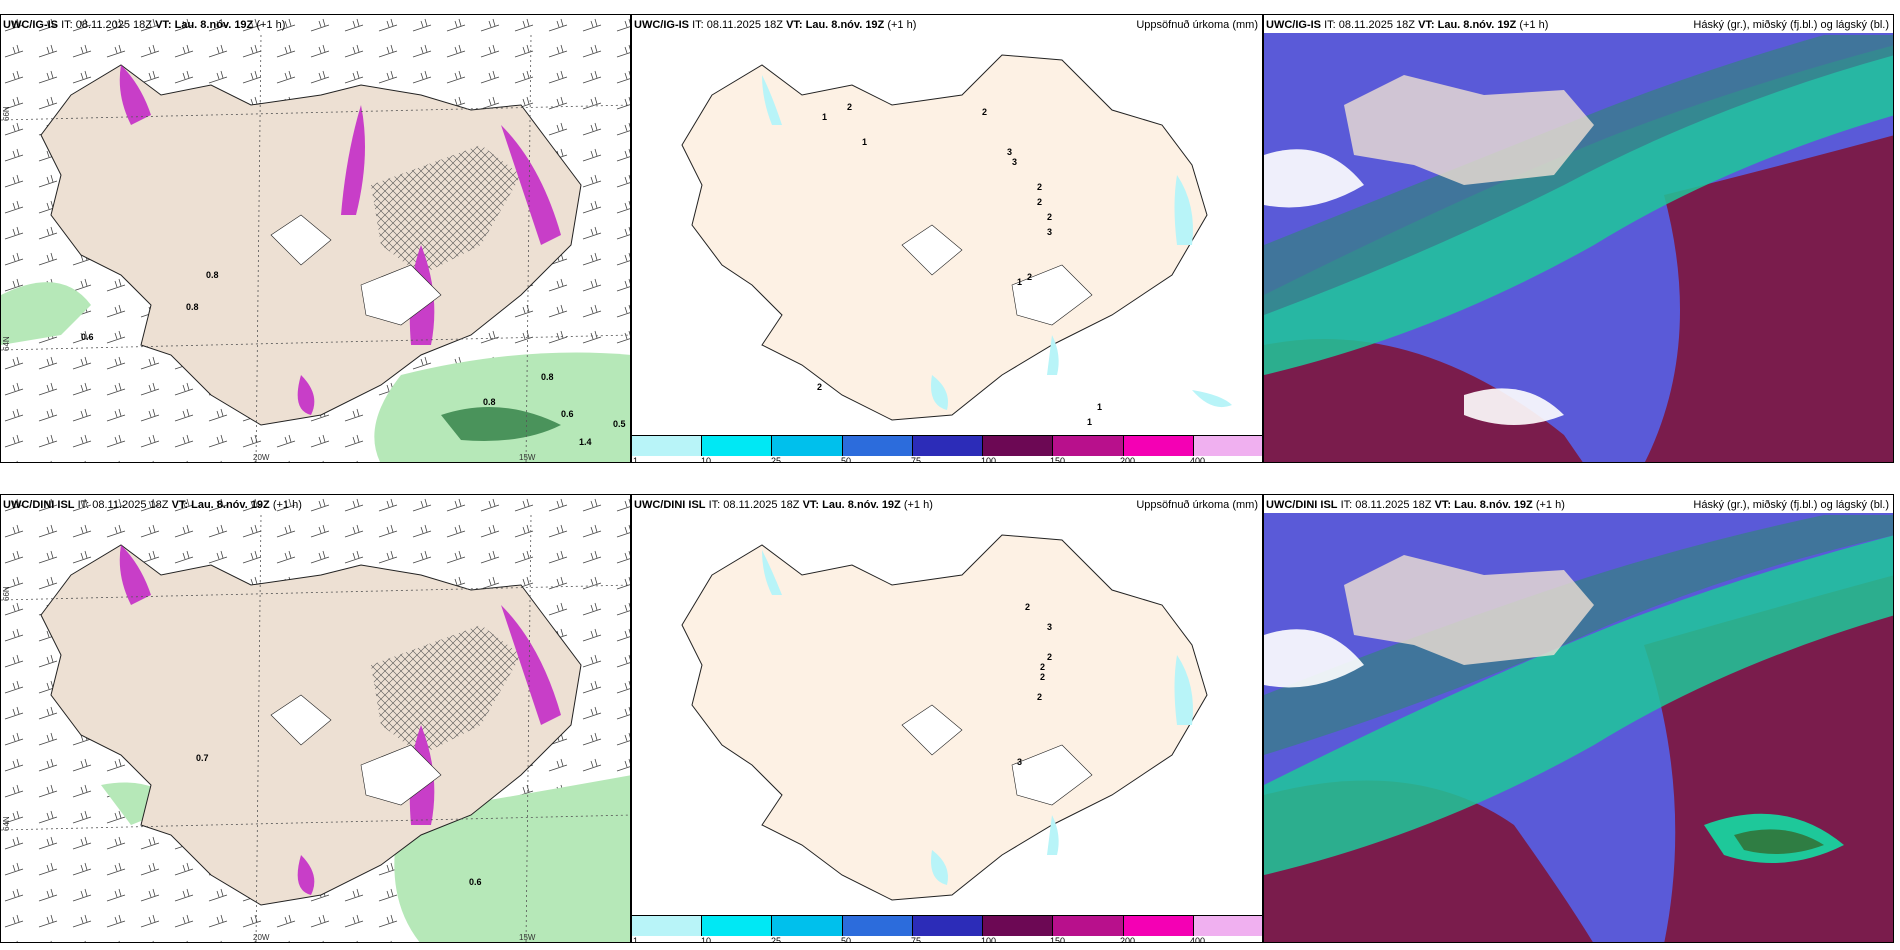 The height and width of the screenshot is (950, 1900). Describe the element at coordinates (585, 442) in the screenshot. I see `value-label: 1.4` at that location.